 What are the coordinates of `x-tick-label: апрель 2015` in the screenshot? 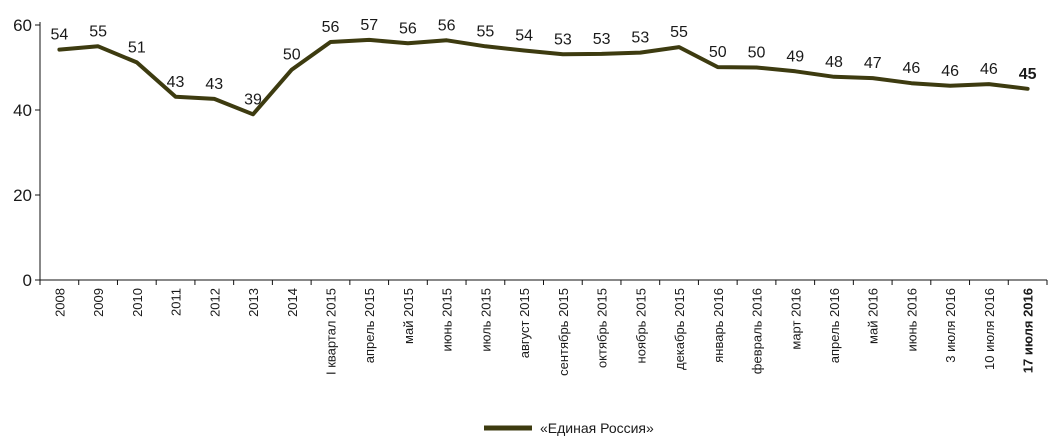 It's located at (369, 325).